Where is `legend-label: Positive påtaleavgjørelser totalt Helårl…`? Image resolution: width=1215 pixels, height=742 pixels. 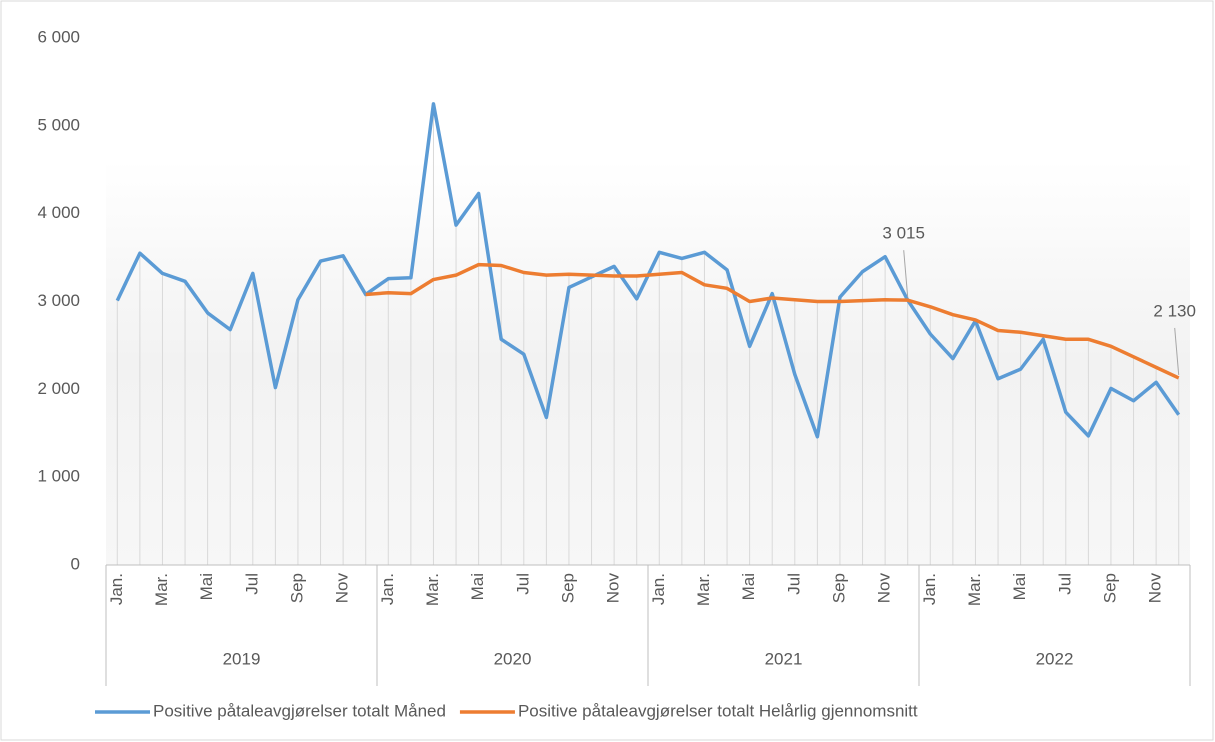 legend-label: Positive påtaleavgjørelser totalt Helårl… is located at coordinates (718, 710).